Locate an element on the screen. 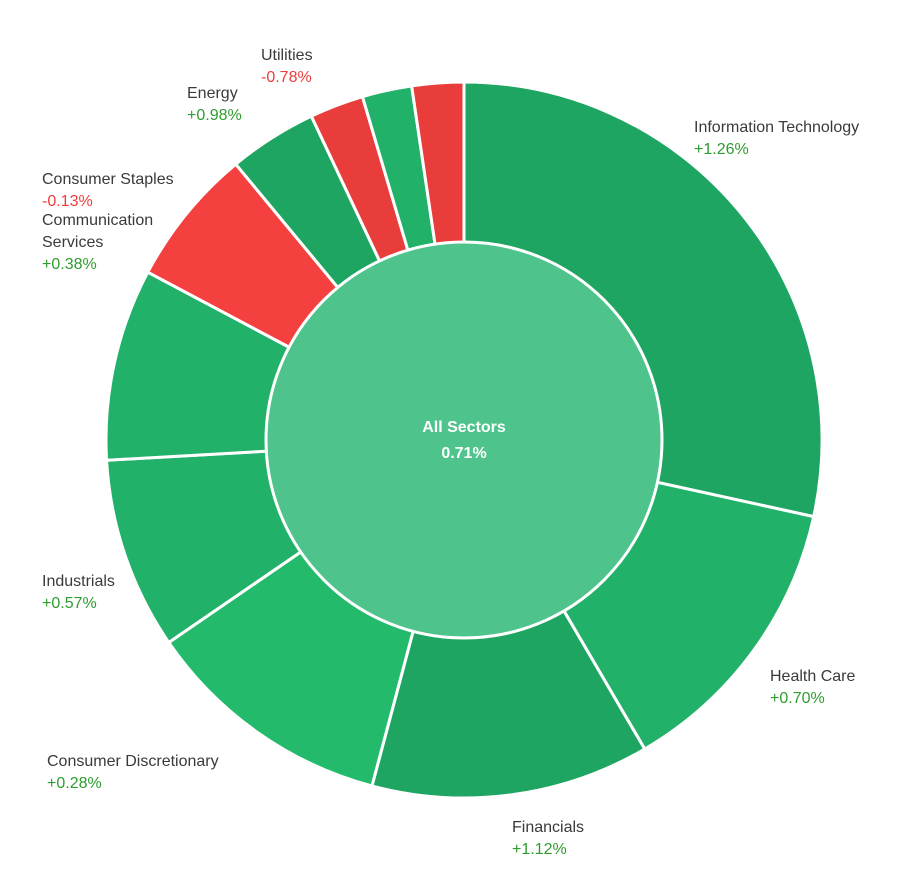  label-name: Energy is located at coordinates (212, 93).